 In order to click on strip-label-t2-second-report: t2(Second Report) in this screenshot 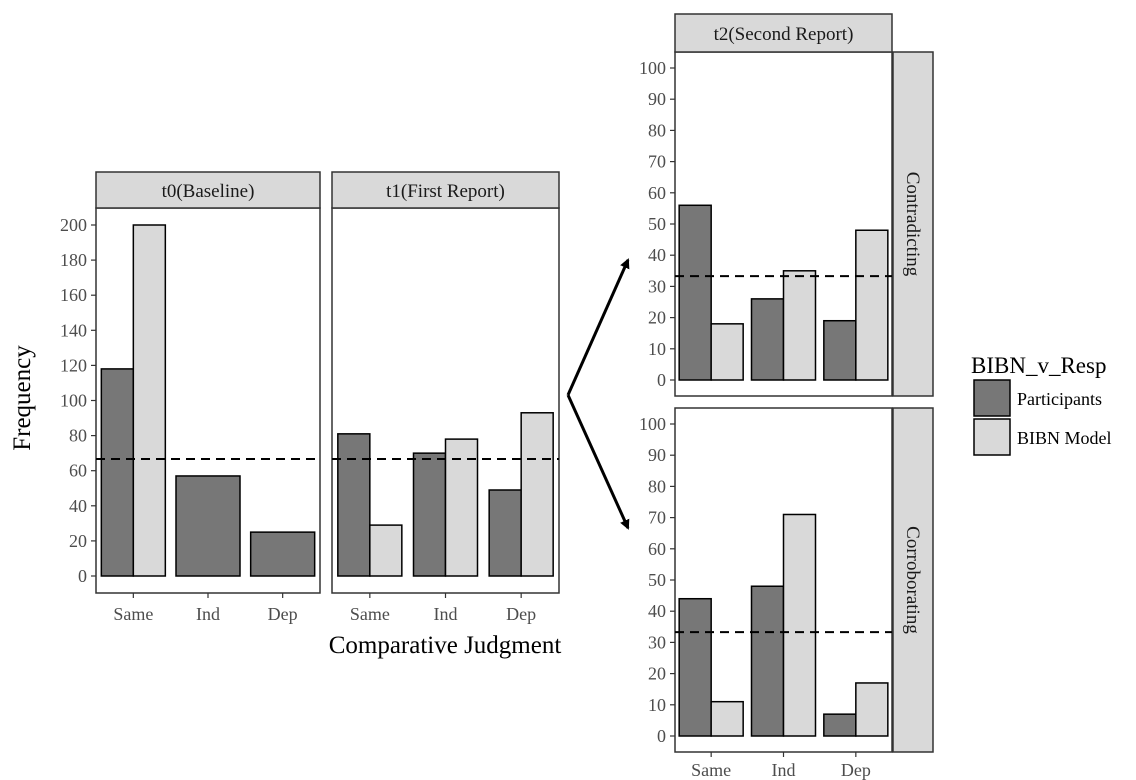, I will do `click(784, 34)`.